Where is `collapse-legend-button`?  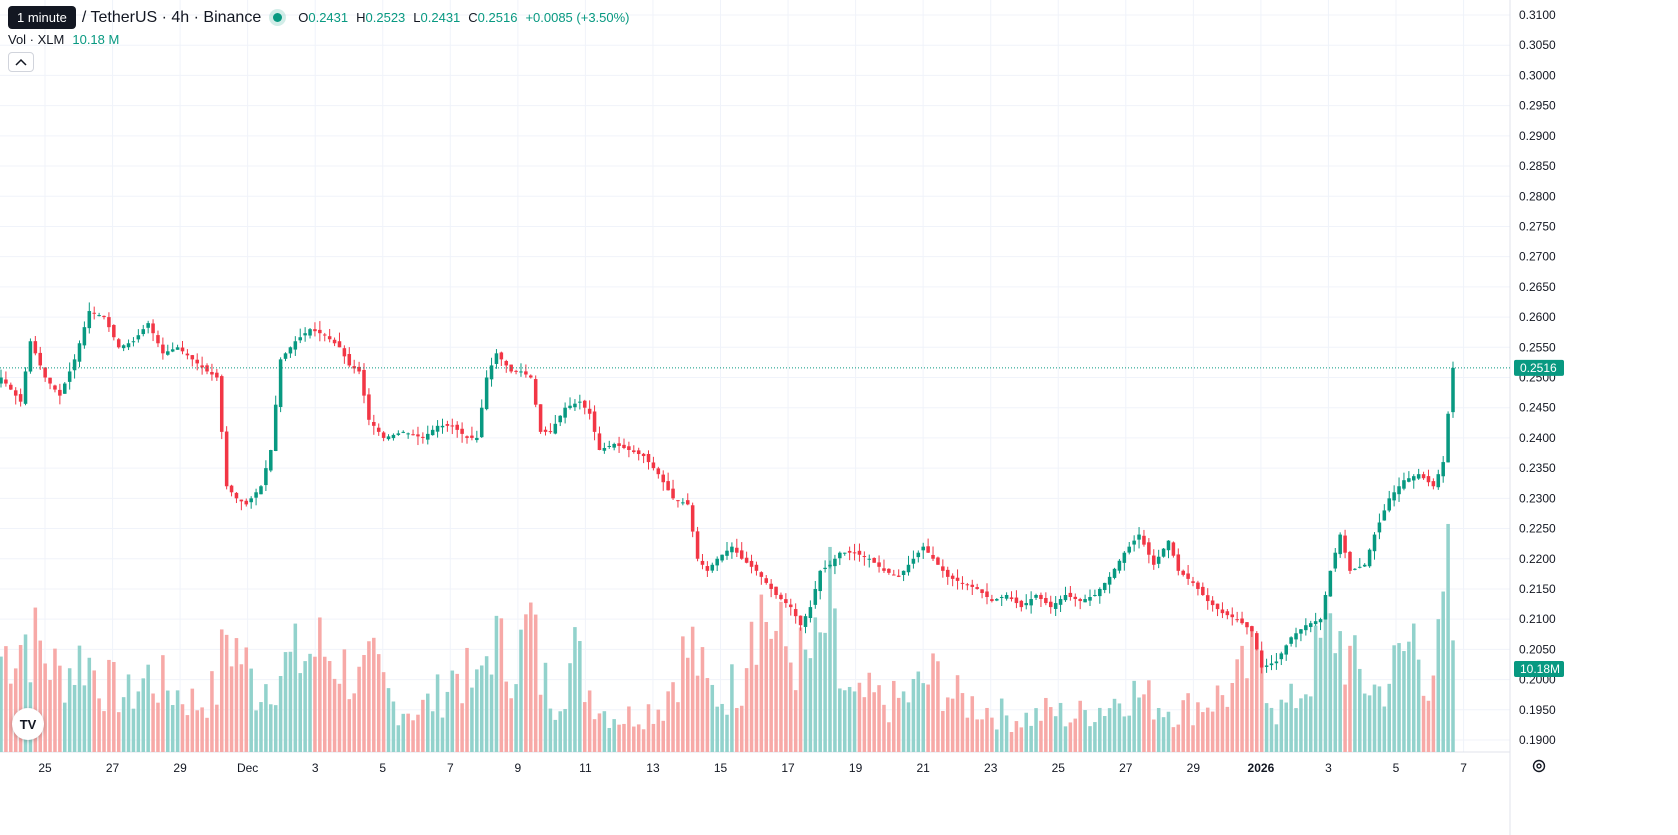
collapse-legend-button is located at coordinates (21, 62).